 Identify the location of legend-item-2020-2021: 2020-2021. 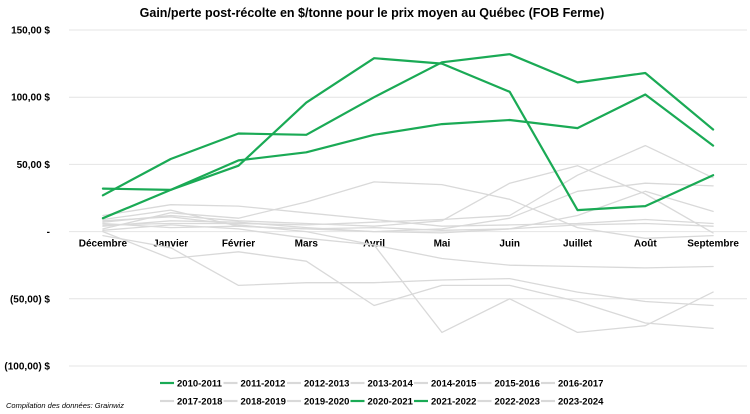
(382, 402).